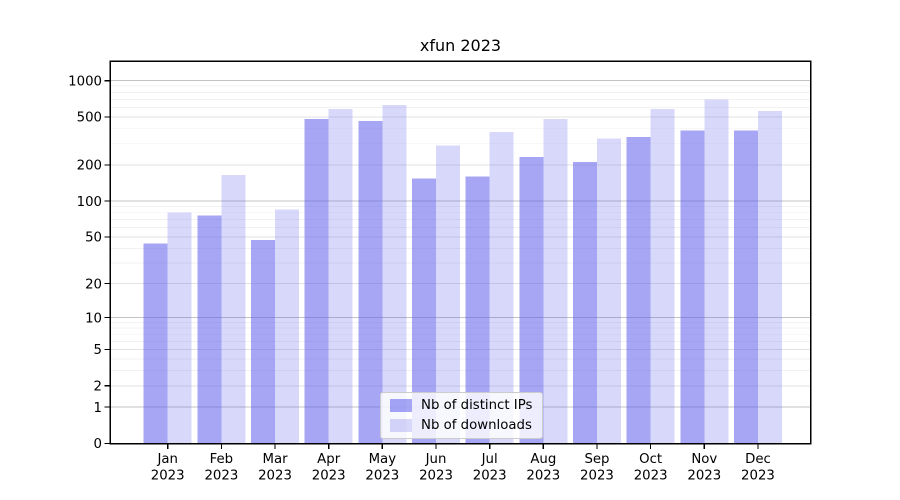  Describe the element at coordinates (93, 284) in the screenshot. I see `y-tick-label: 20` at that location.